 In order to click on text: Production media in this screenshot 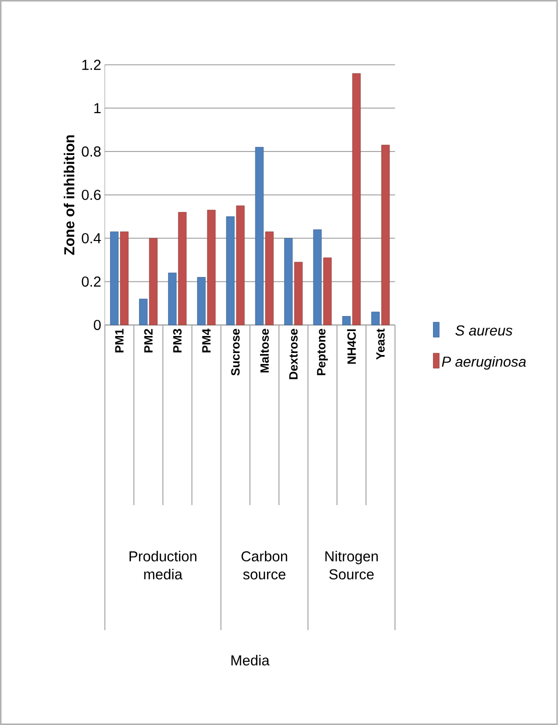, I will do `click(163, 565)`.